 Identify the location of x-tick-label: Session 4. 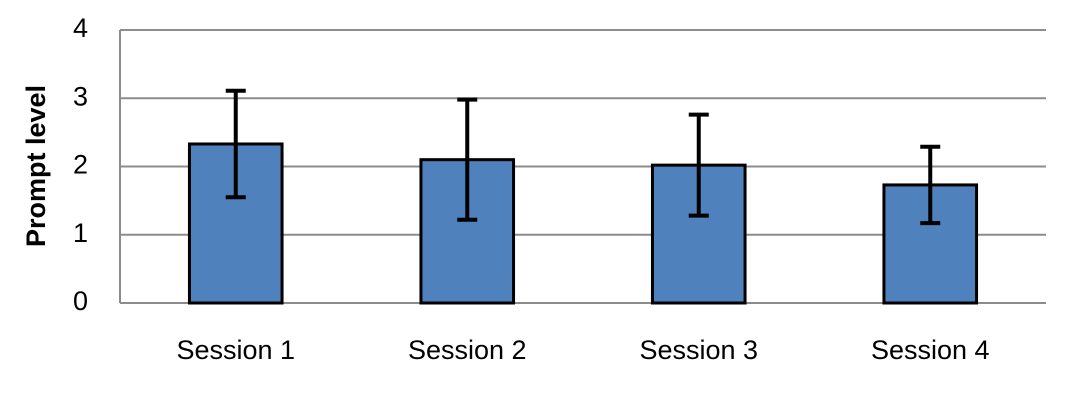
(930, 350).